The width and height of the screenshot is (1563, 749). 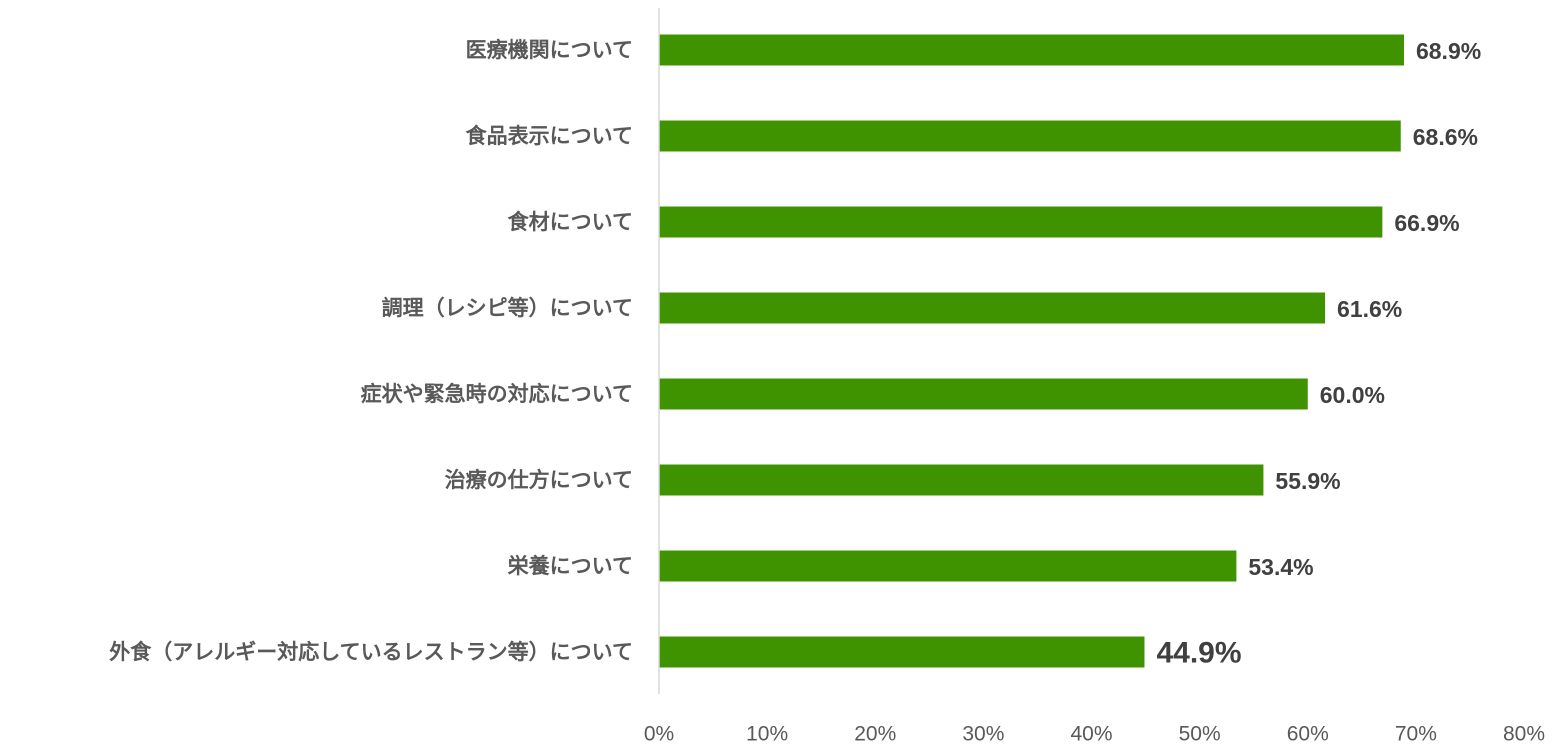 What do you see at coordinates (549, 136) in the screenshot?
I see `category-label: 食品表示について` at bounding box center [549, 136].